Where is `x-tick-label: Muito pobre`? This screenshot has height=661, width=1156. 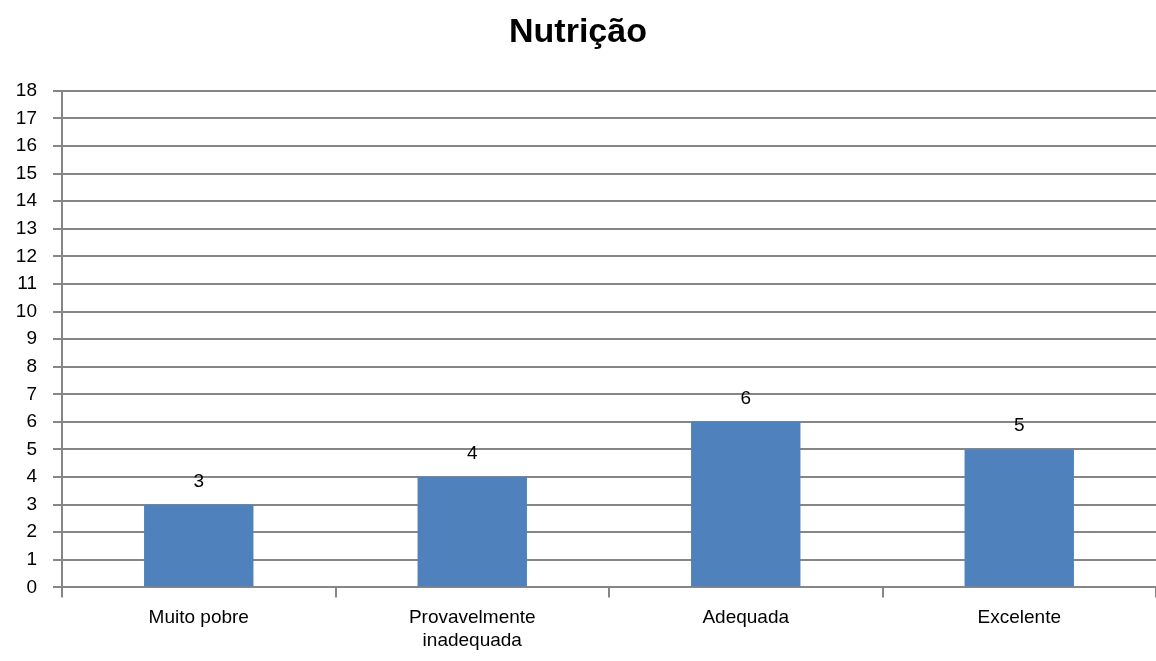 x-tick-label: Muito pobre is located at coordinates (198, 617).